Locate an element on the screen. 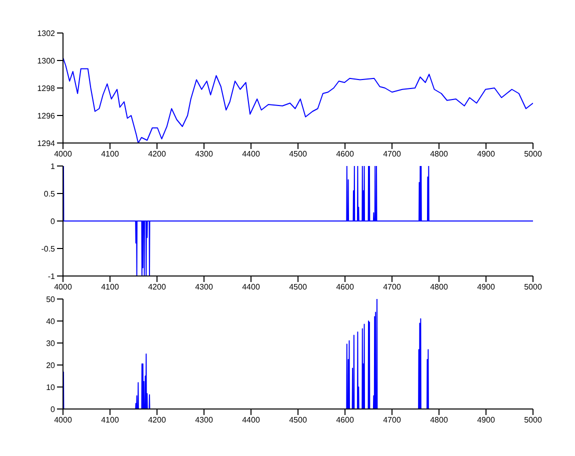  y-tick-label: 1302 is located at coordinates (46, 33).